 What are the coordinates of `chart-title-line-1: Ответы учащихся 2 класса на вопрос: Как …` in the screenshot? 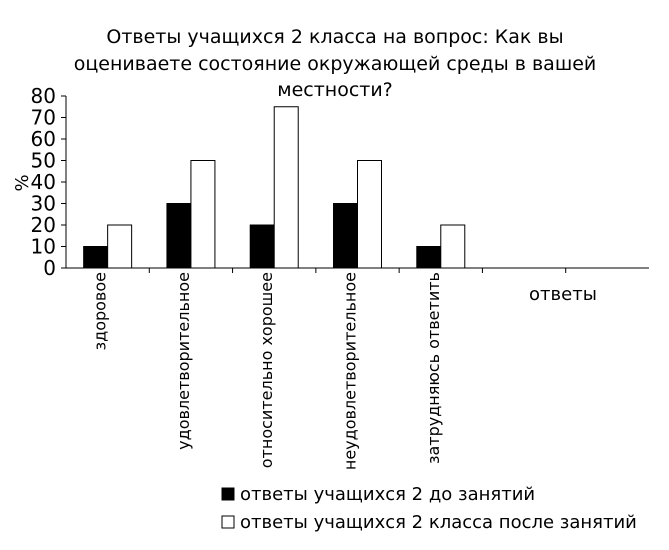 It's located at (334, 37).